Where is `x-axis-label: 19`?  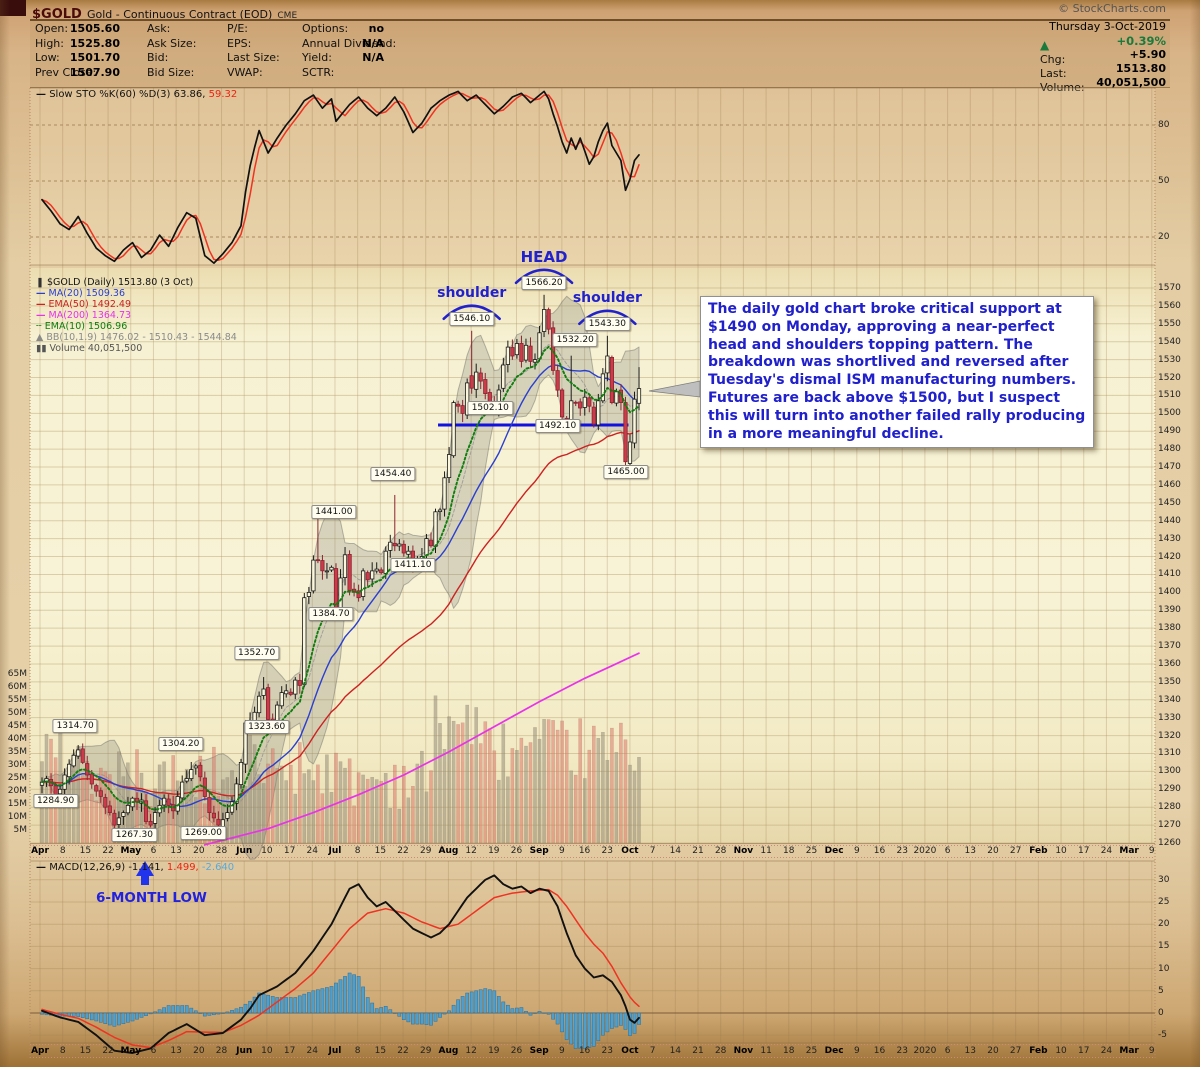 x-axis-label: 19 is located at coordinates (494, 851).